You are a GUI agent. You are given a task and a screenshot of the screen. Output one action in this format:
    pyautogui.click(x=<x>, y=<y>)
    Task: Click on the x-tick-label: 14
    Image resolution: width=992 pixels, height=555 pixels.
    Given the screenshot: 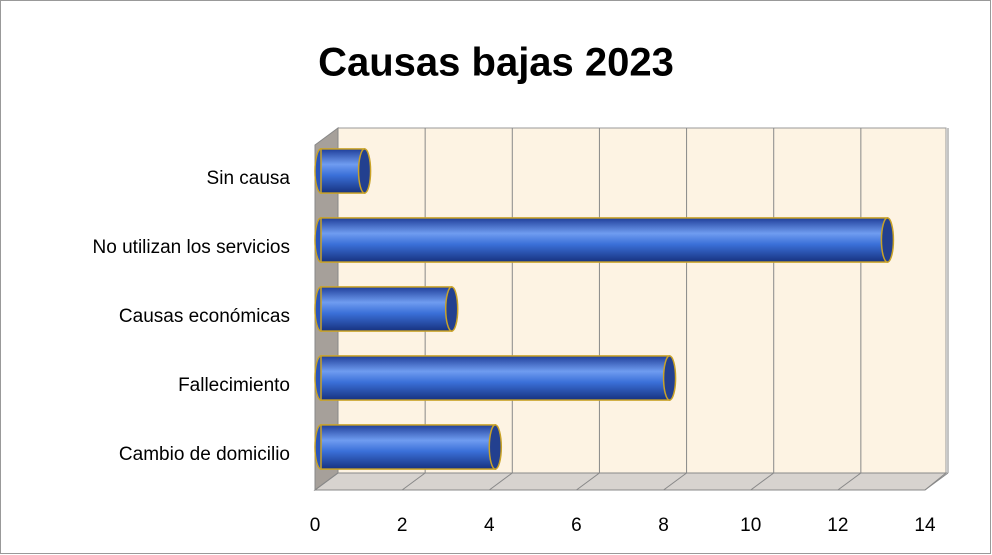 What is the action you would take?
    pyautogui.click(x=925, y=525)
    